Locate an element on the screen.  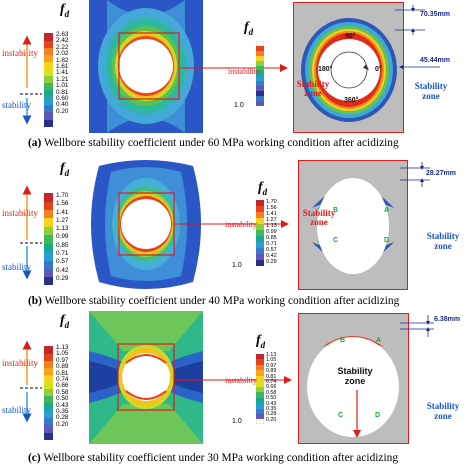
point-a-c: A is located at coordinates (379, 340).